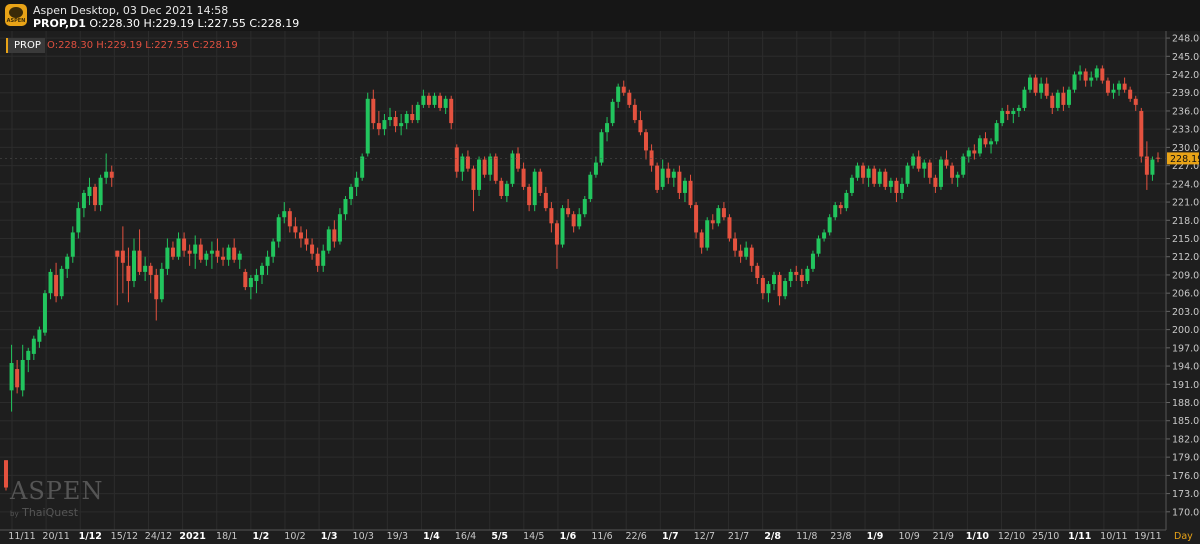  Describe the element at coordinates (1011, 536) in the screenshot. I see `x-tick-label: 12/10` at that location.